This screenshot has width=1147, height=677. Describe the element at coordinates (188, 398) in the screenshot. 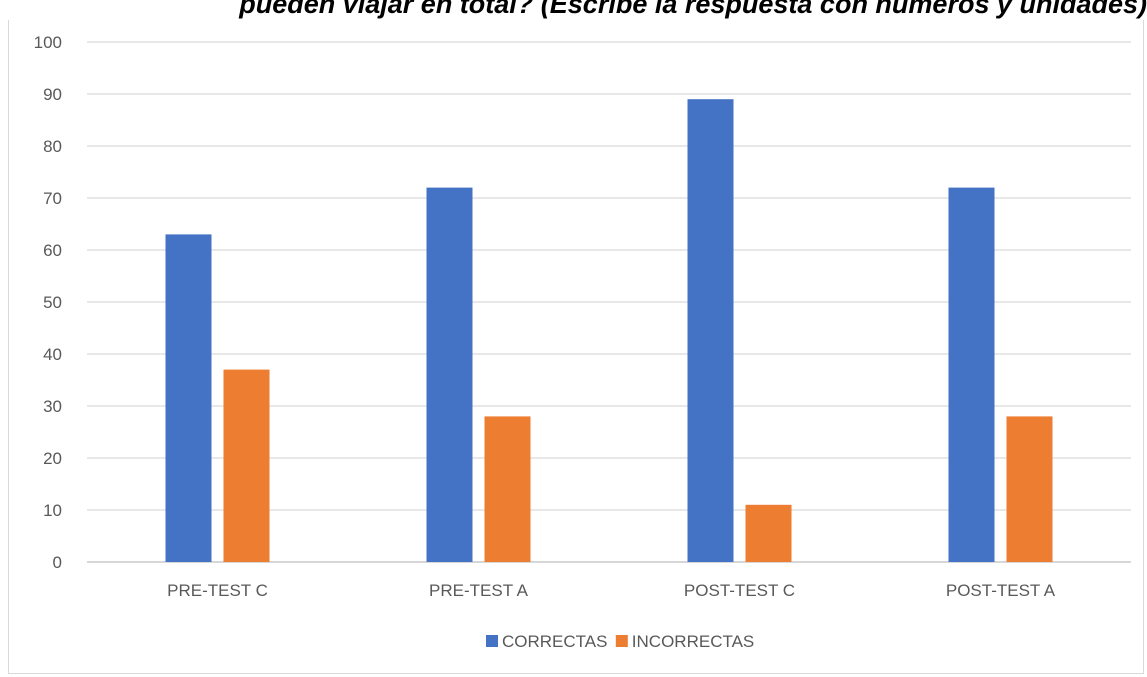

I see `bar-correctas-pre-test-c` at that location.